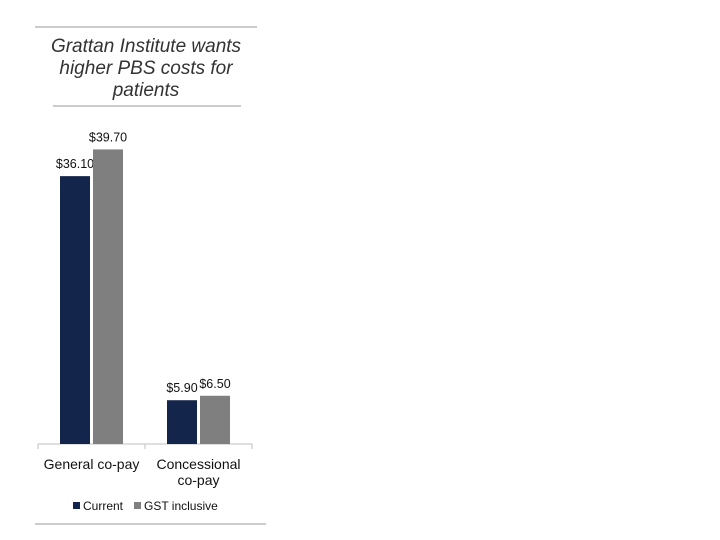 Image resolution: width=720 pixels, height=540 pixels. I want to click on x-tick-label: Concessional, so click(198, 464).